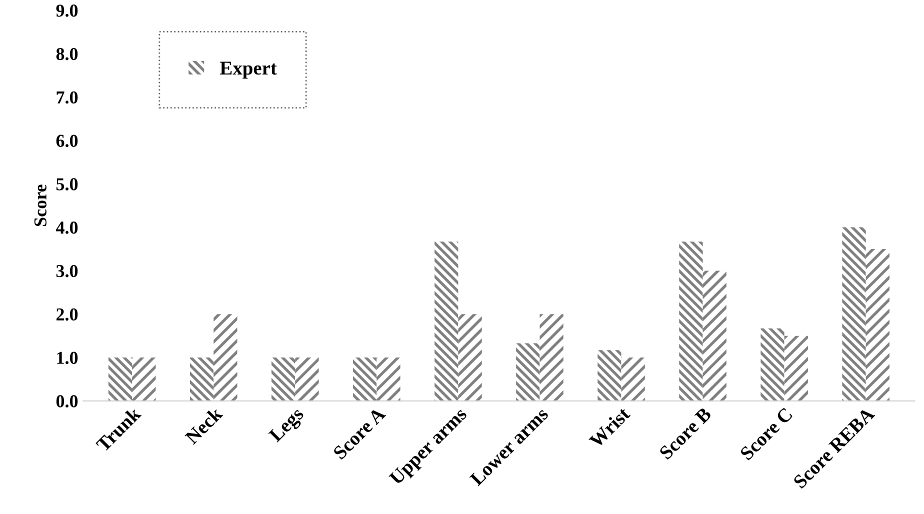  Describe the element at coordinates (67, 358) in the screenshot. I see `y-tick-label: 1.0` at that location.